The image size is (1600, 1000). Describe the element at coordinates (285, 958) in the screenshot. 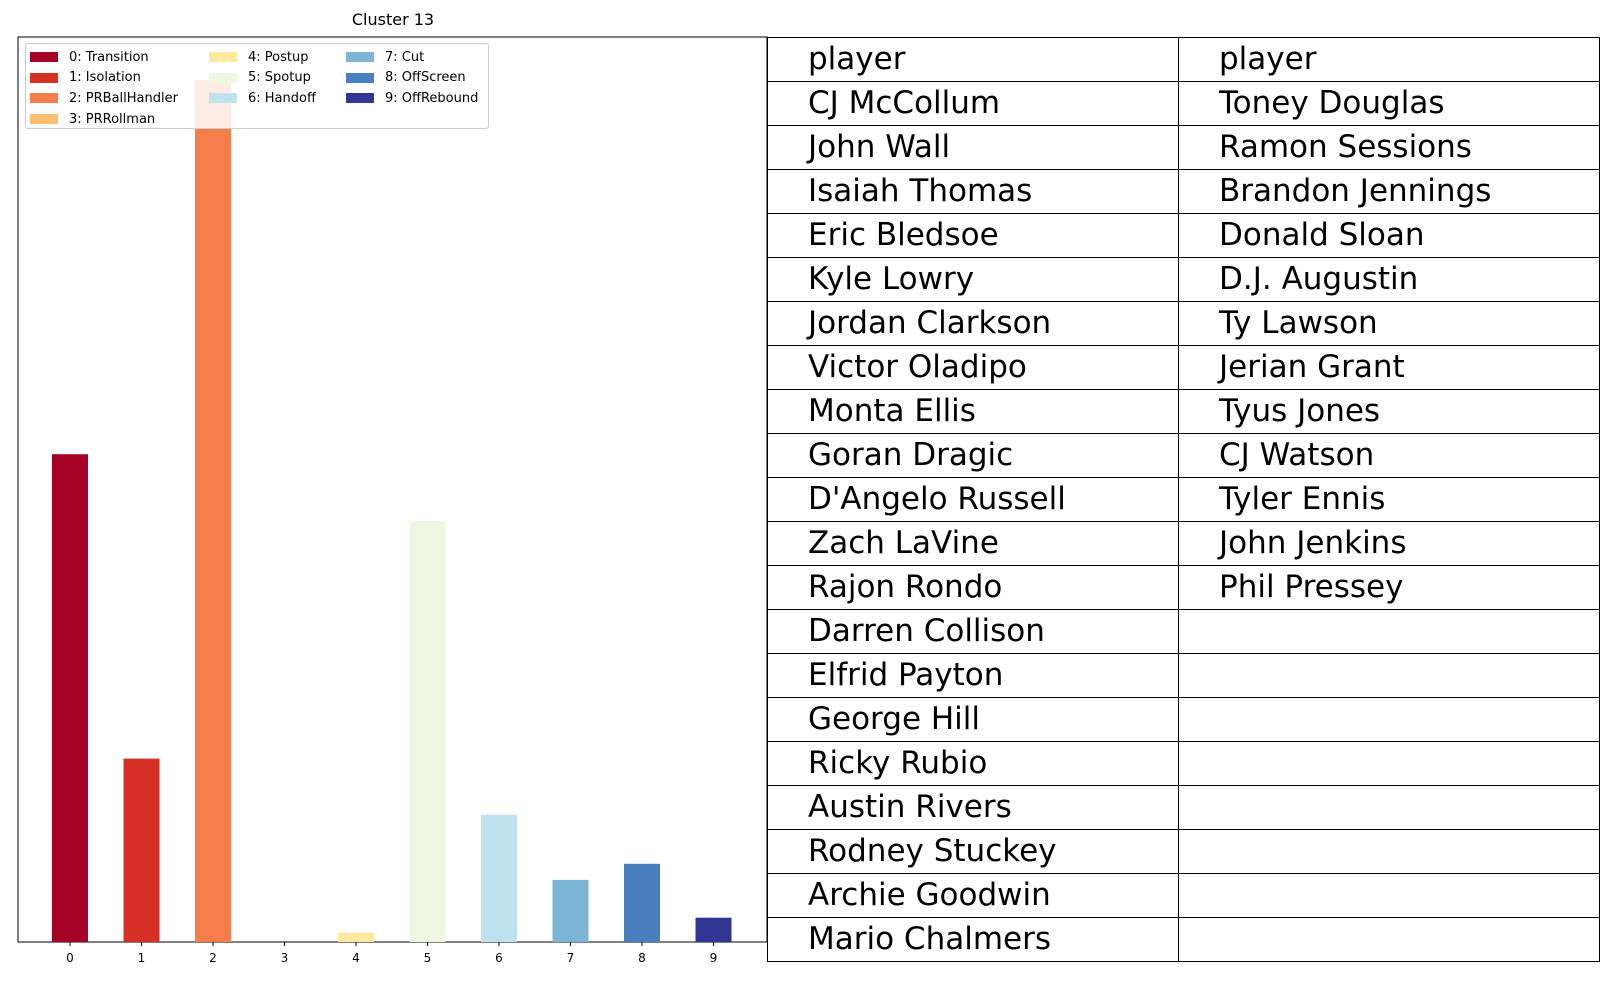

I see `x-tick-label: 3` at that location.